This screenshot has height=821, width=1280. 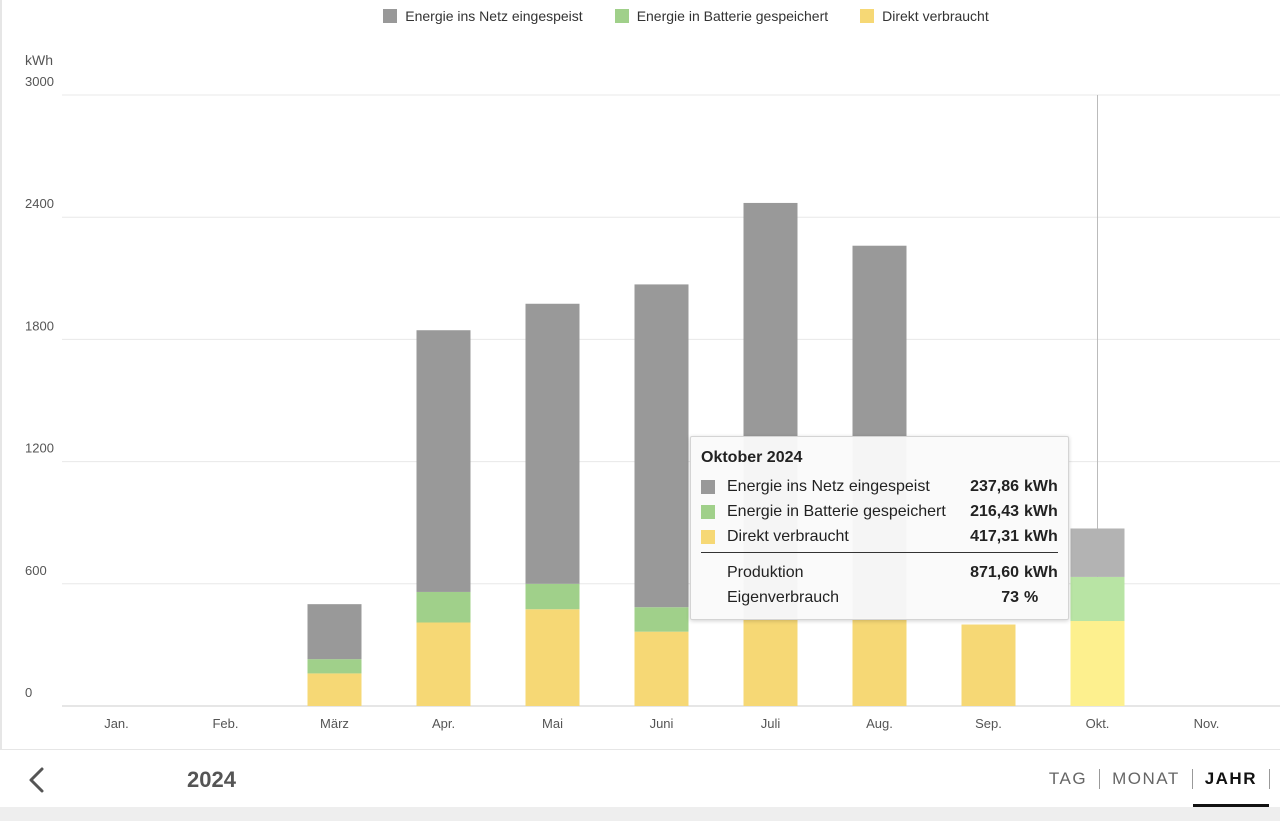 I want to click on x-tick-label: Juni, so click(x=662, y=723).